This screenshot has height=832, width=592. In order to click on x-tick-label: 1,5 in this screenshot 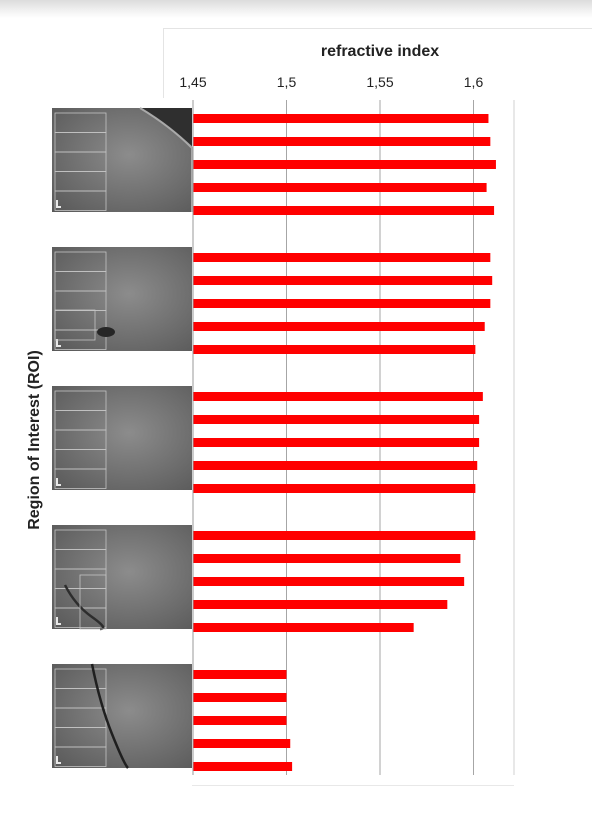, I will do `click(287, 82)`.